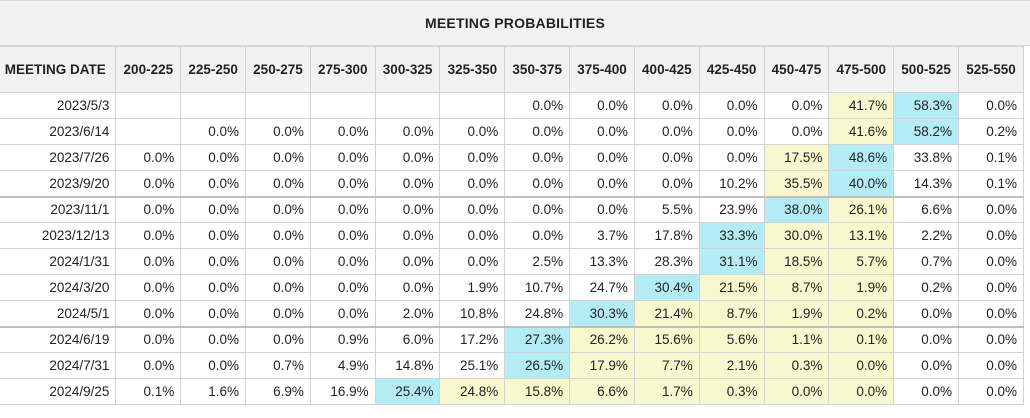 This screenshot has height=418, width=1030. Describe the element at coordinates (472, 287) in the screenshot. I see `probability-cell: 1.9%` at that location.